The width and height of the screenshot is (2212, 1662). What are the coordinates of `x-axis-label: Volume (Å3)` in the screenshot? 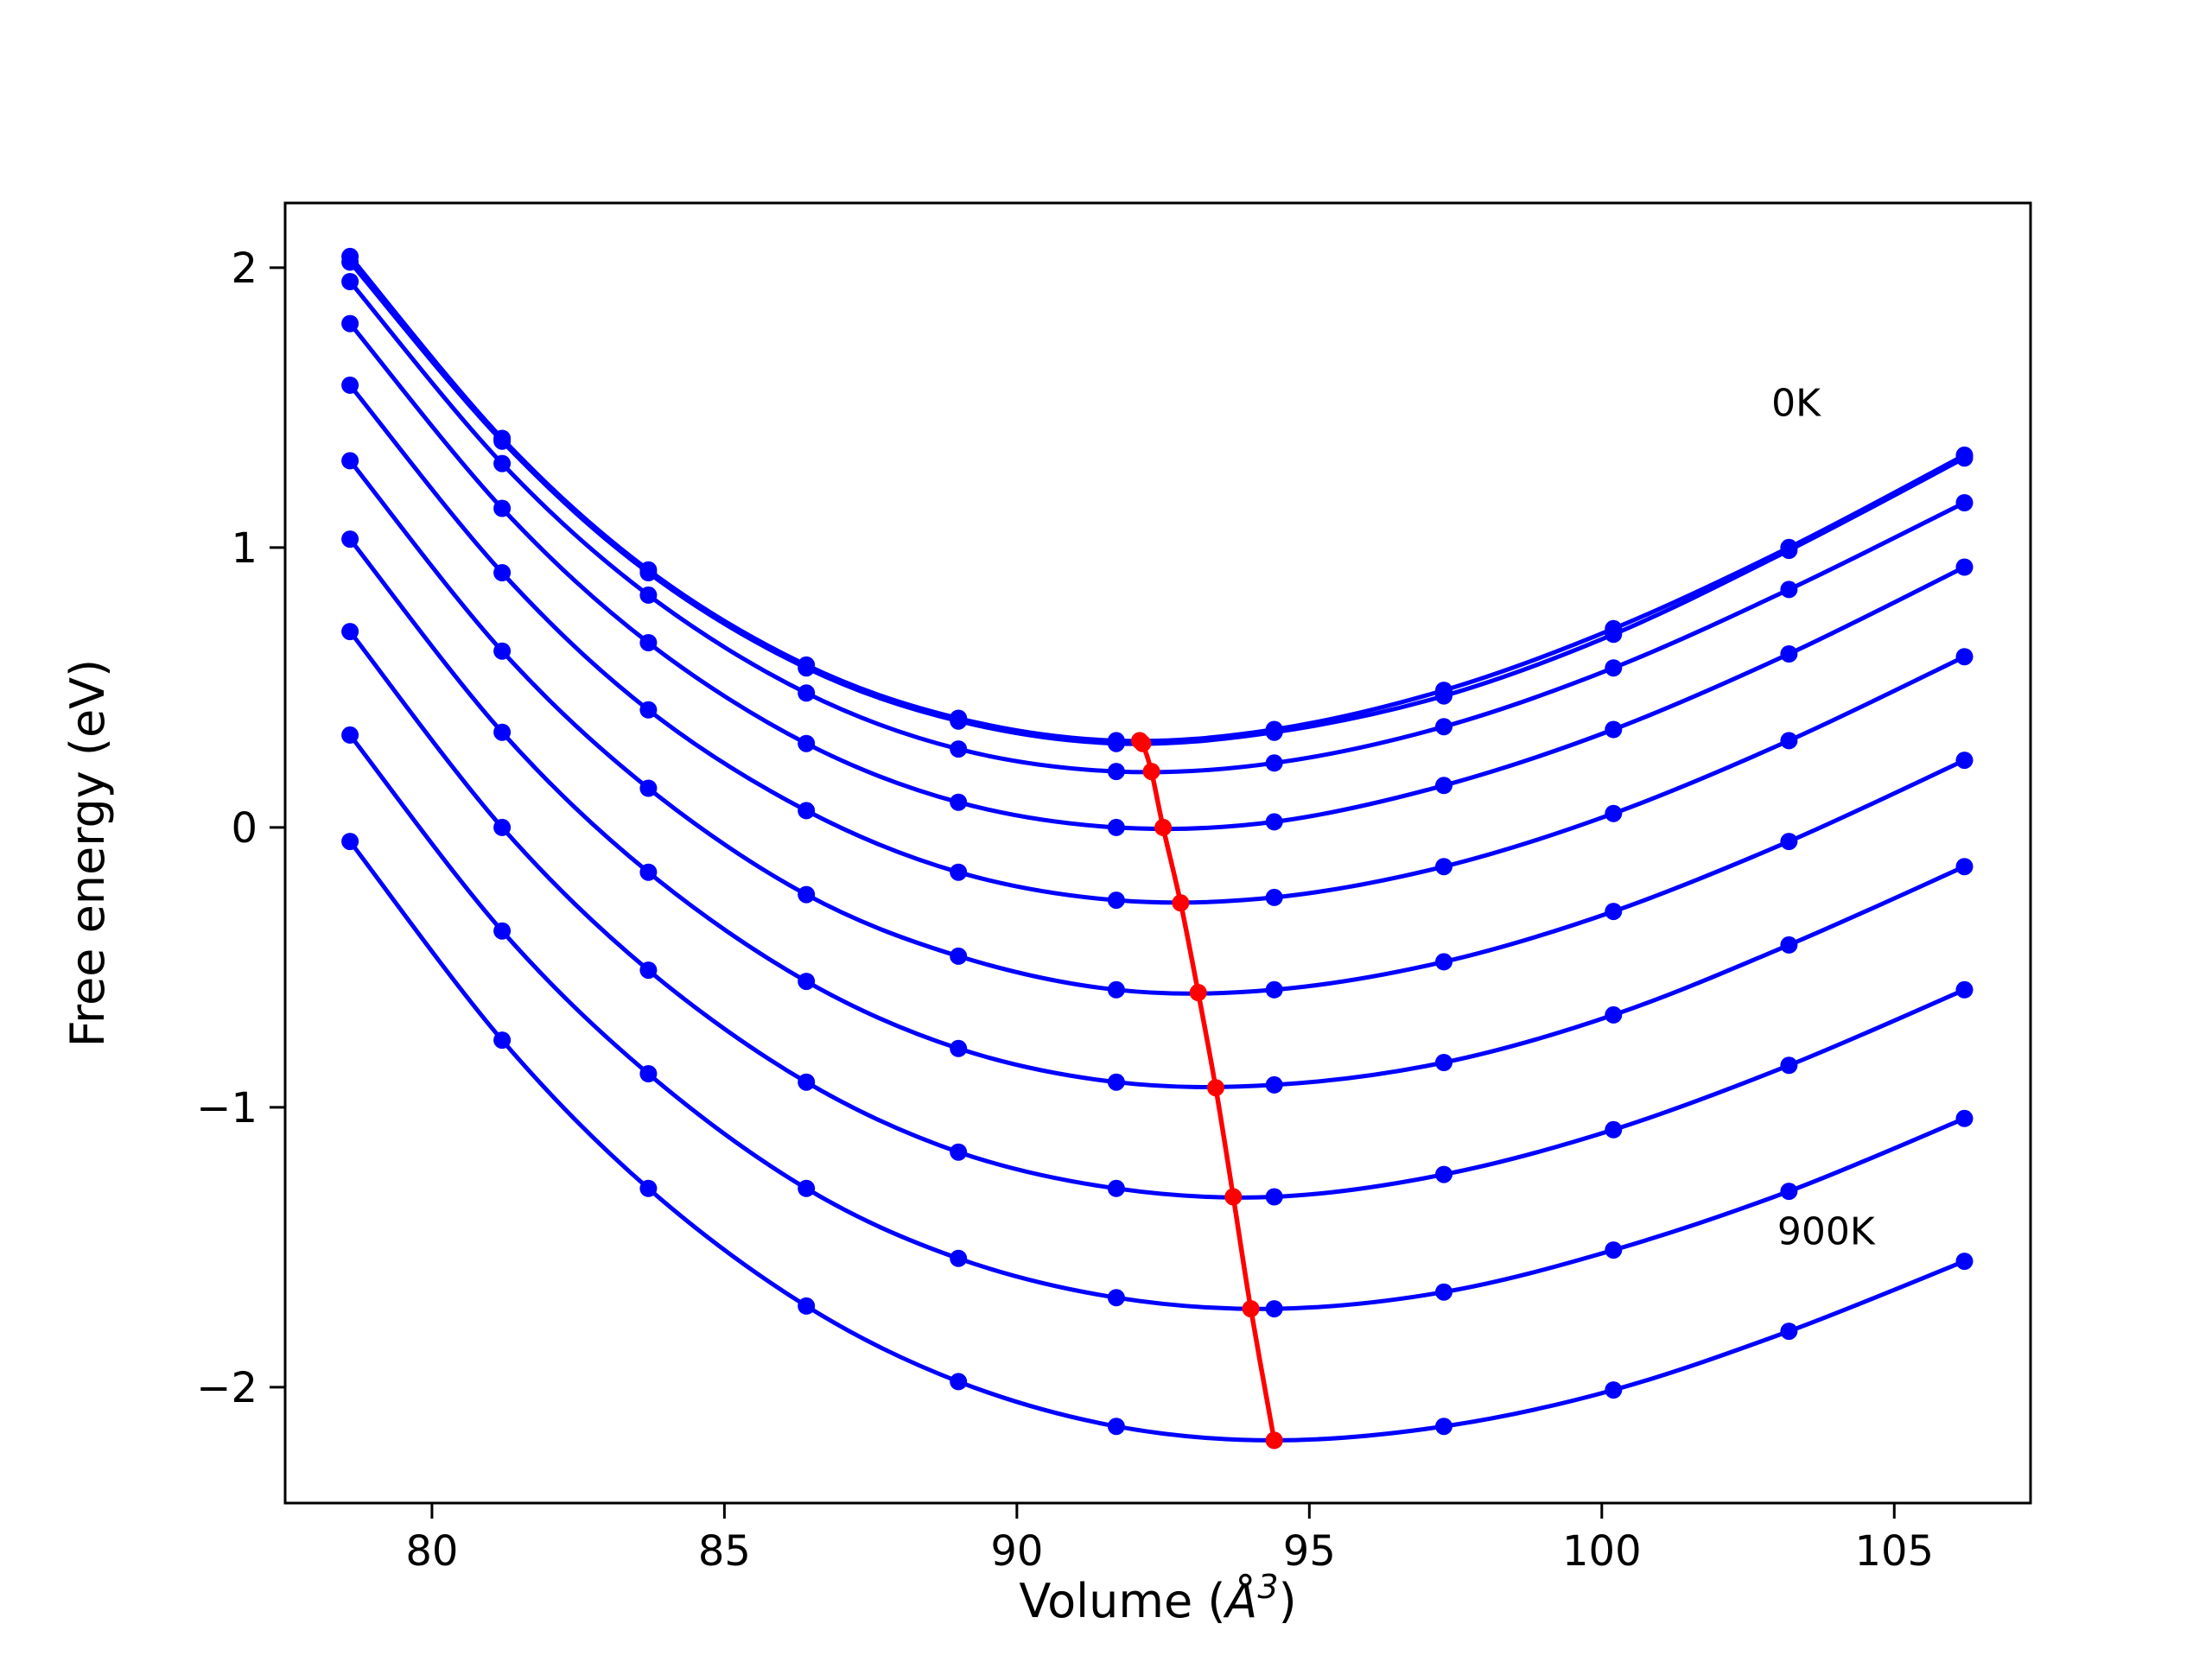 It's located at (1157, 1598).